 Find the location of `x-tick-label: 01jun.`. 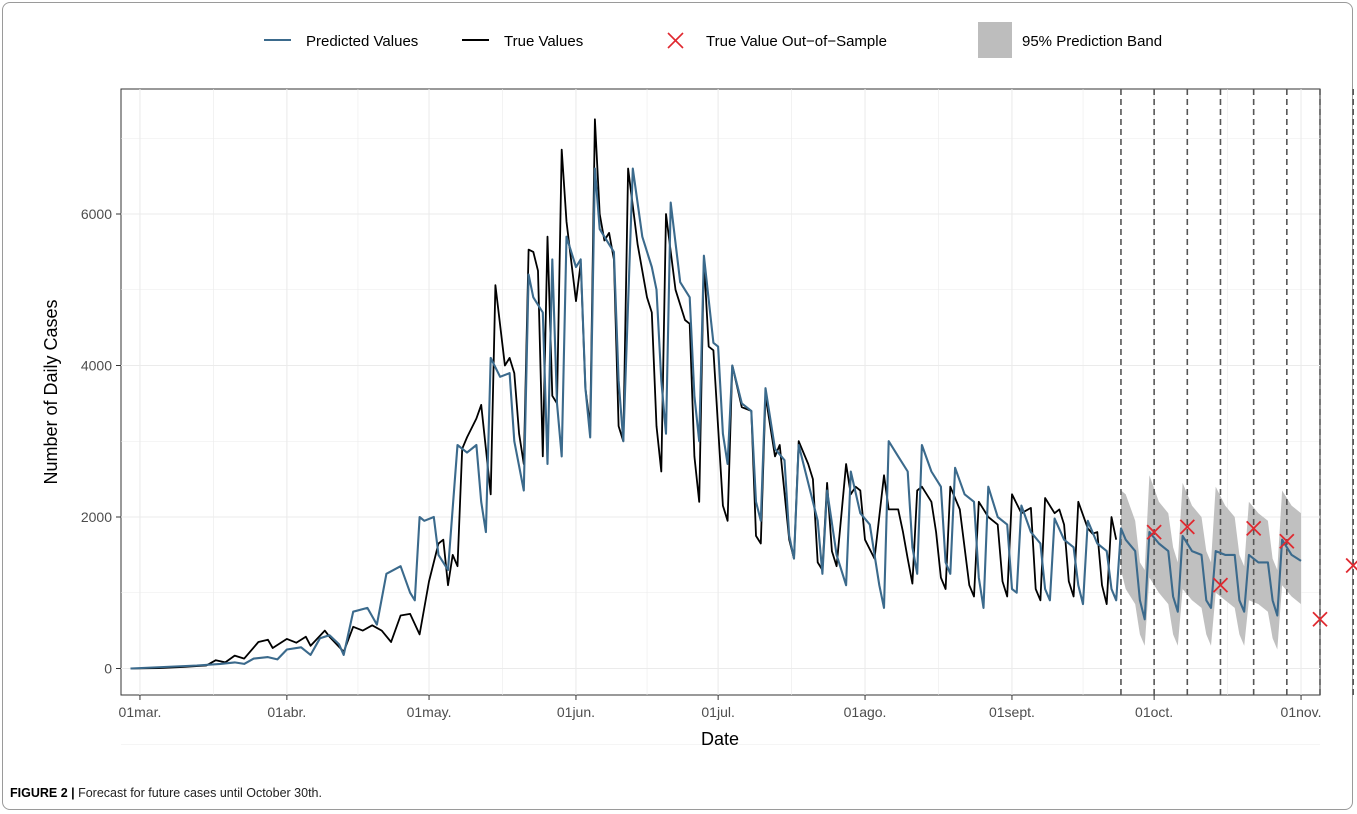

x-tick-label: 01jun. is located at coordinates (576, 712).